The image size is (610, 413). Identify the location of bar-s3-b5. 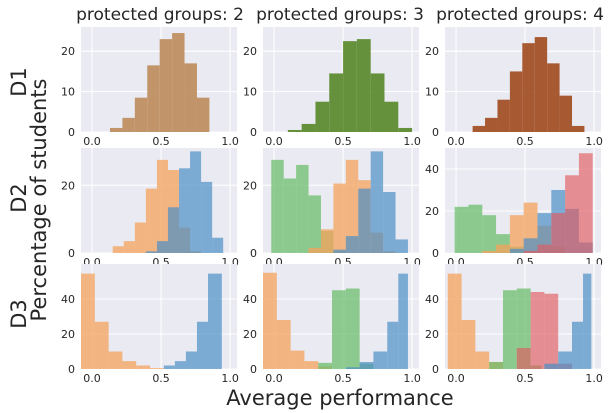
(389, 222).